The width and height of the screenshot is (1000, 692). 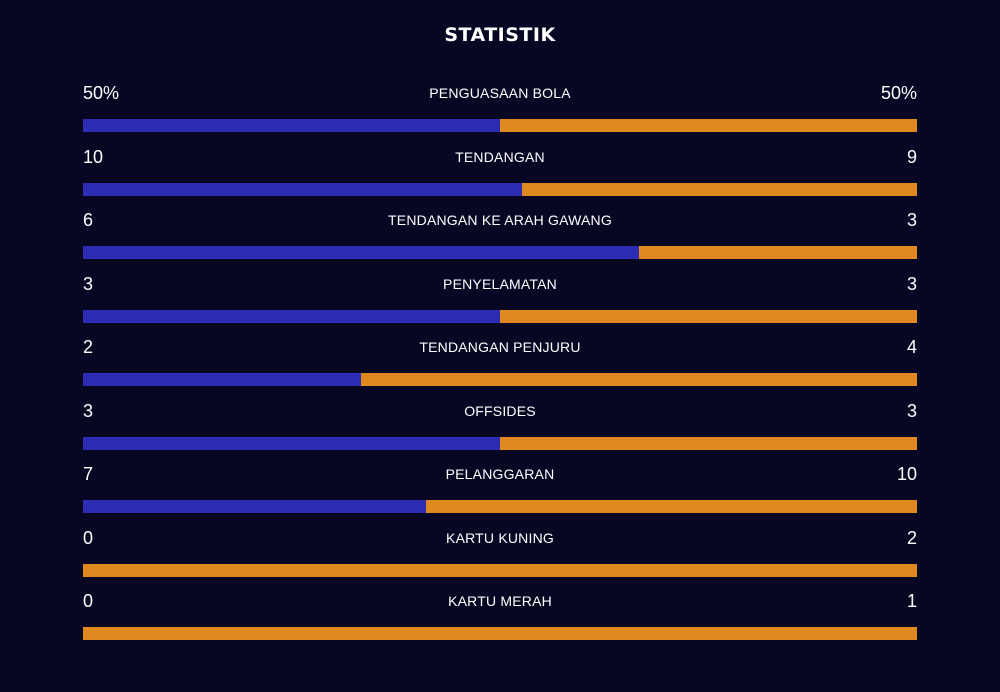 I want to click on stat-row-fouls: 7 PELANGGARAN 10, so click(x=500, y=493).